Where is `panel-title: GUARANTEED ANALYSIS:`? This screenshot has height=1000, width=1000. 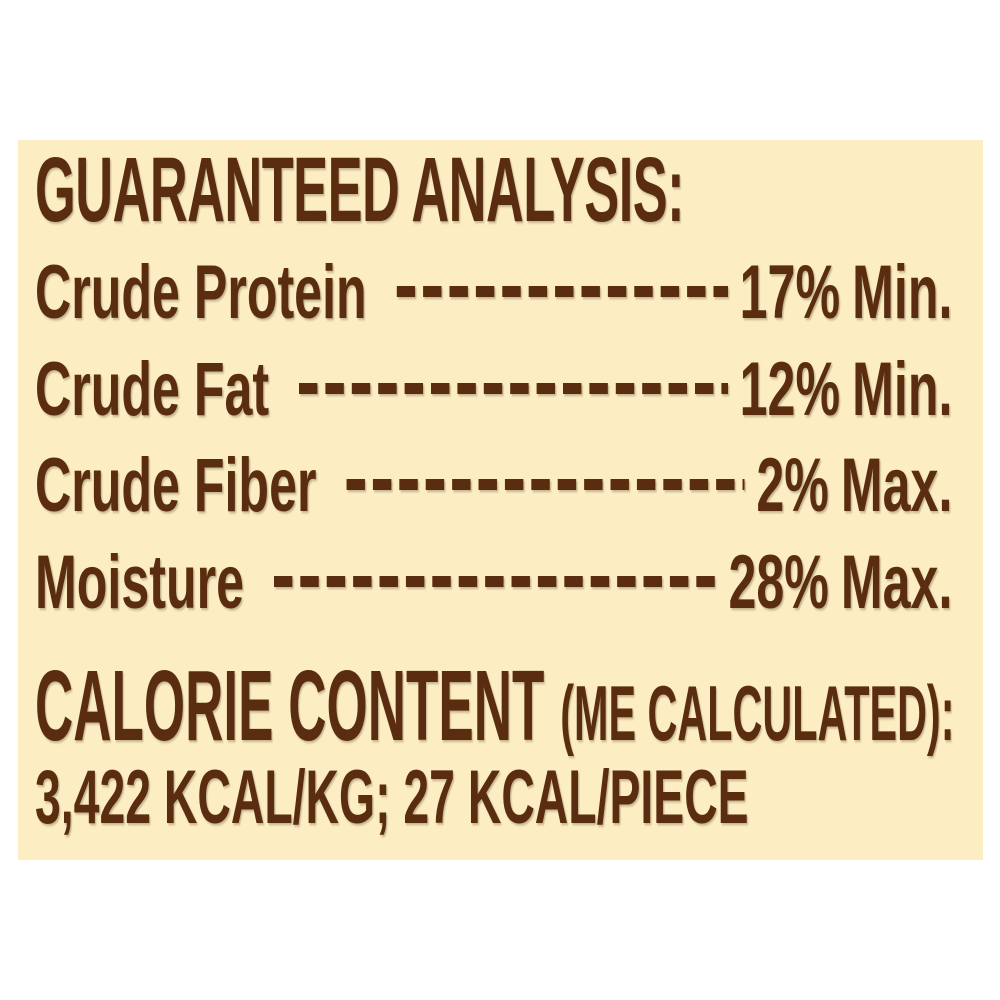
panel-title: GUARANTEED ANALYSIS: is located at coordinates (360, 190).